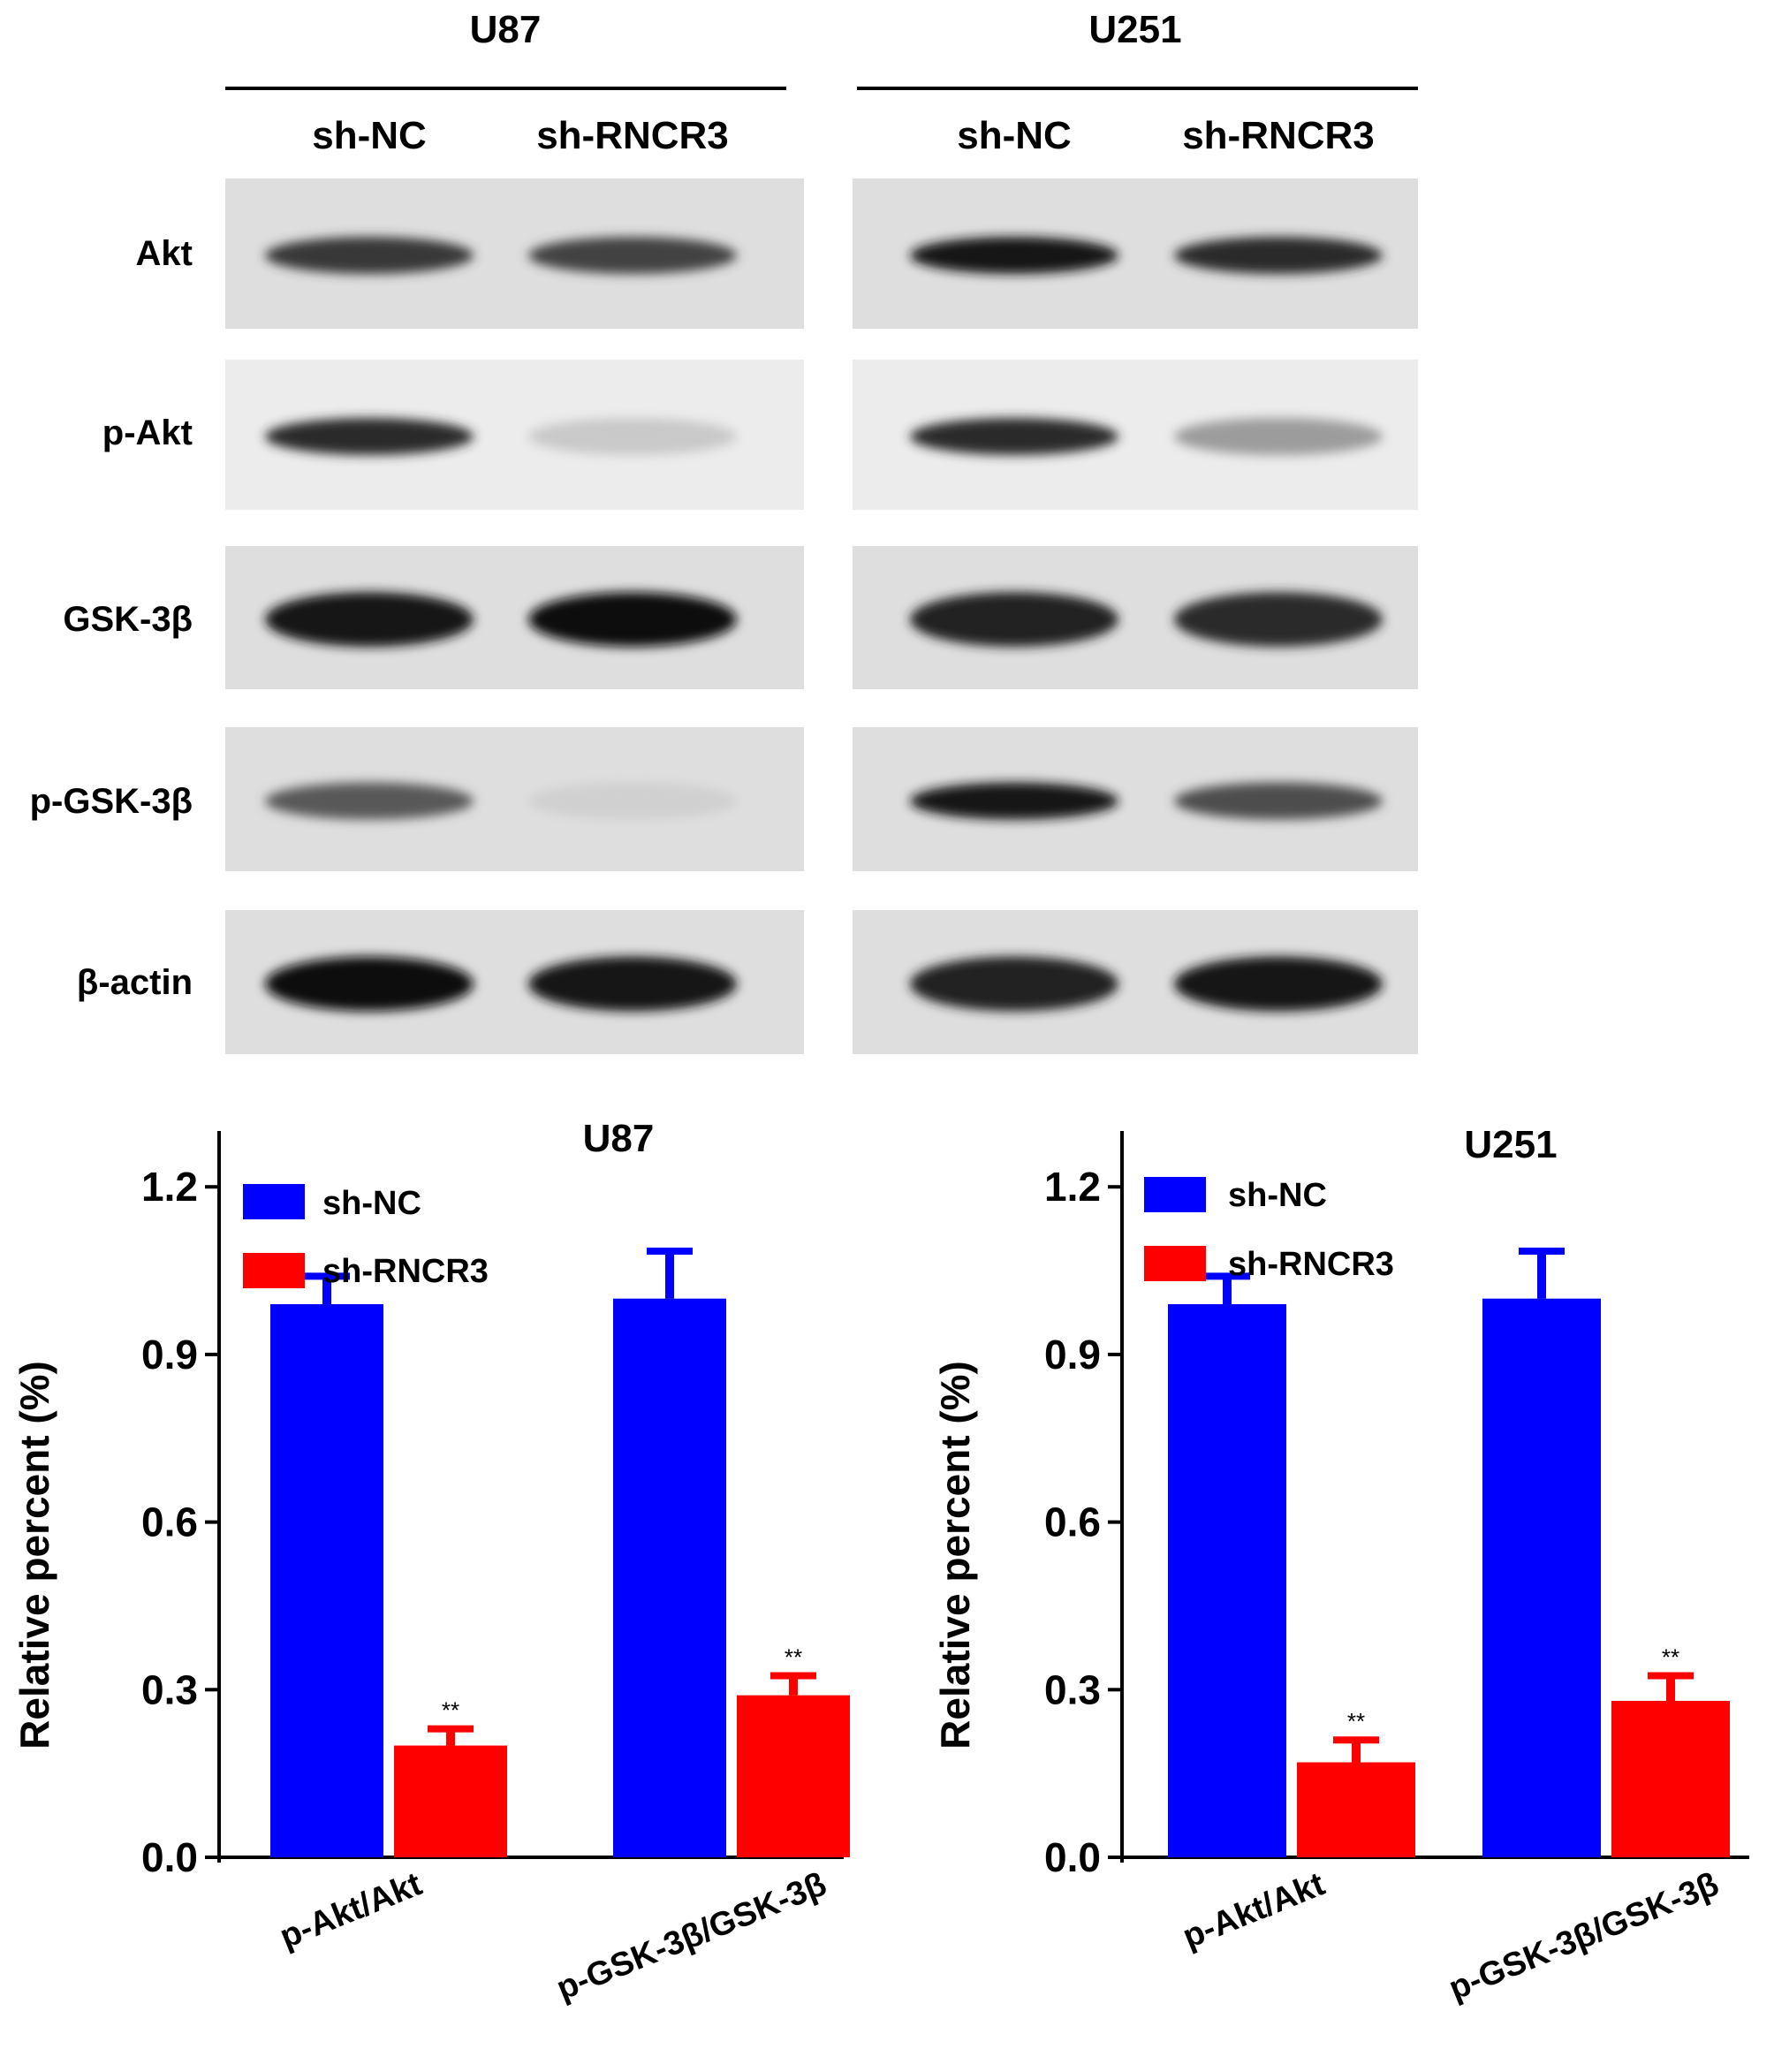 This screenshot has width=1774, height=2072. I want to click on blot-cell-line-u87: U87, so click(506, 29).